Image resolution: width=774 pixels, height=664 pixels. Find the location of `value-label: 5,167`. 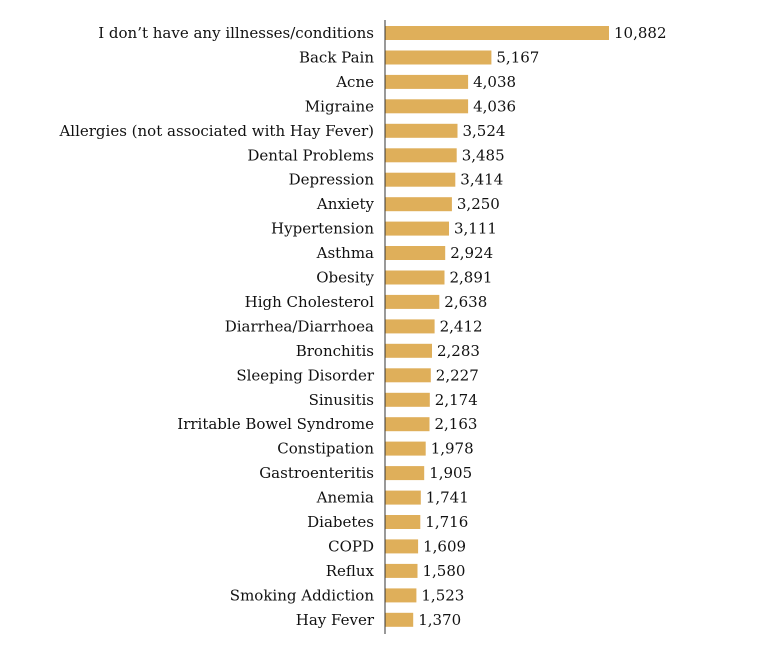

value-label: 5,167 is located at coordinates (517, 58).